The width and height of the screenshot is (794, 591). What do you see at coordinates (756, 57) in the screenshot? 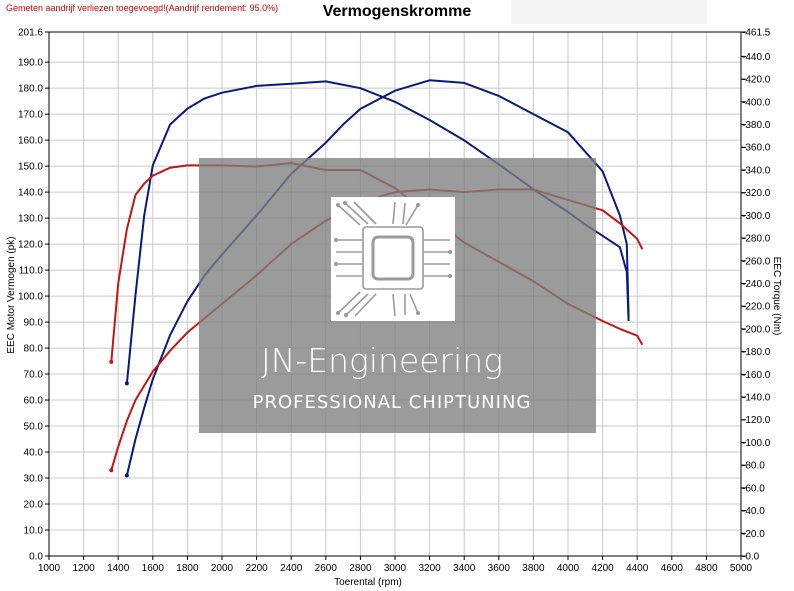
I see `right-tick-label: -440.0` at bounding box center [756, 57].